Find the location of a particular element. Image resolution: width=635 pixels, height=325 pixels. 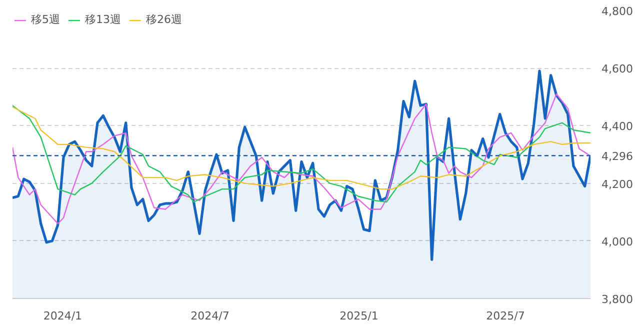

y-tick-label: 4,200 is located at coordinates (617, 184).